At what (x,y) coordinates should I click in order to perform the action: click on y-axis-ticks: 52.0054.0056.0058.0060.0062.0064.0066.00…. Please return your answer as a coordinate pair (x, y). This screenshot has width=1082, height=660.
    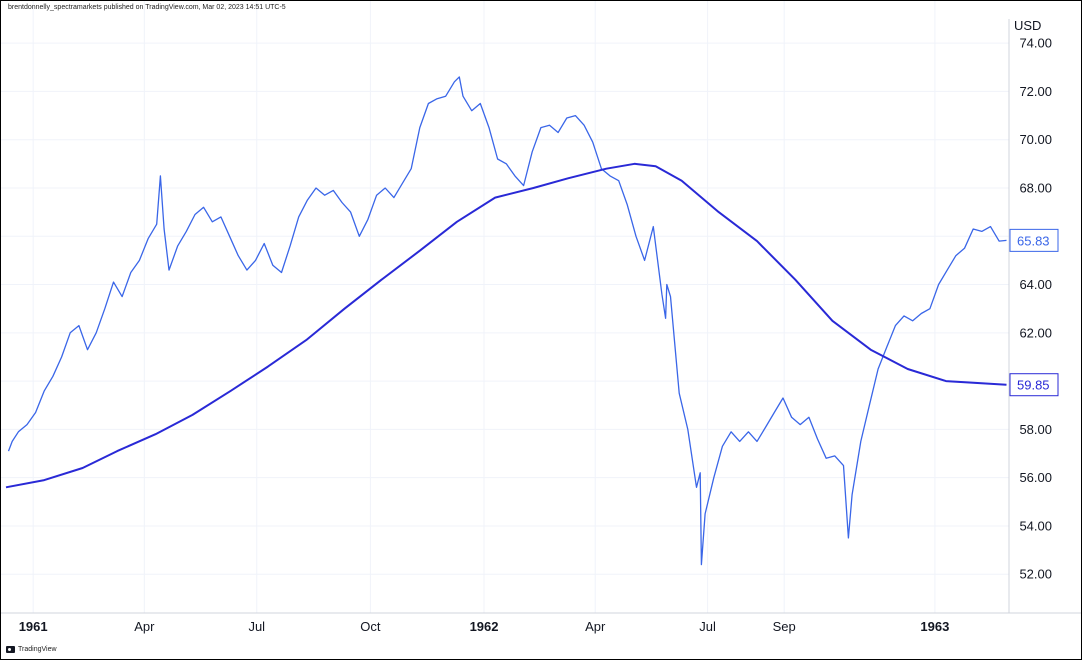
    Looking at the image, I should click on (1035, 309).